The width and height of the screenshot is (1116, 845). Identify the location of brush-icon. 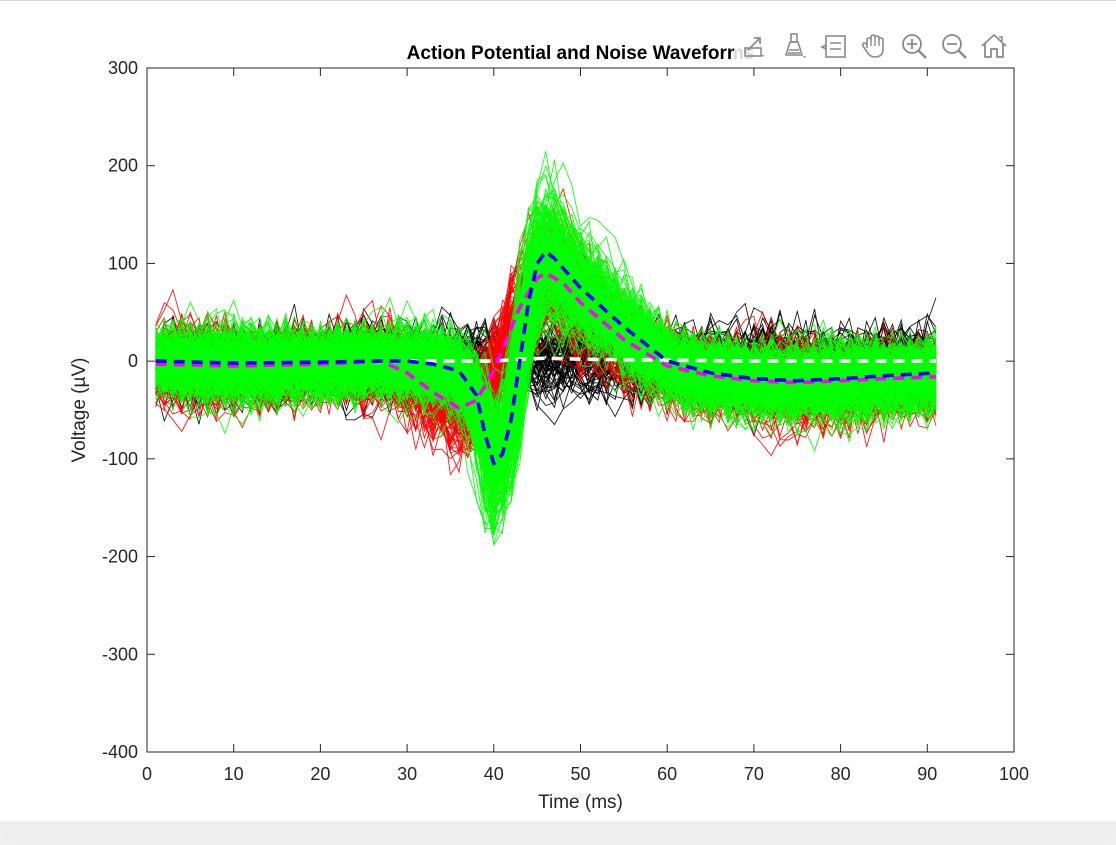
(795, 45).